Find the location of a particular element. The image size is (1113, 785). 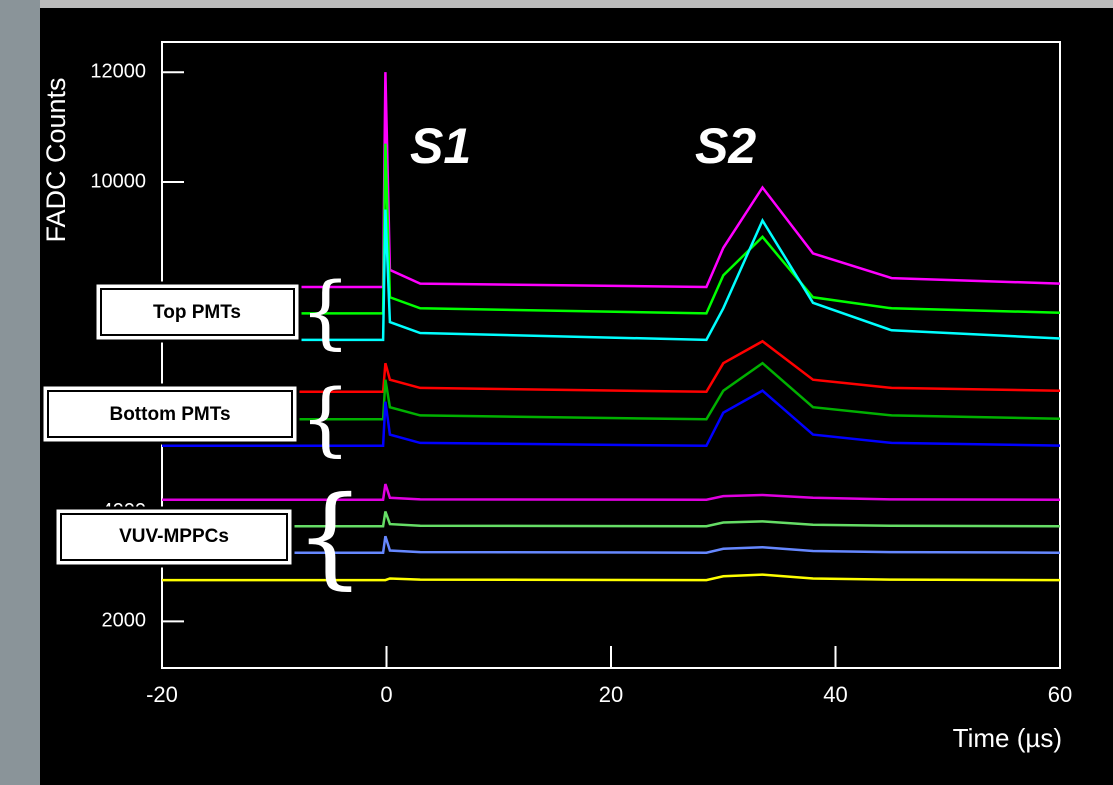

y-tick-label: 2000 is located at coordinates (124, 621).